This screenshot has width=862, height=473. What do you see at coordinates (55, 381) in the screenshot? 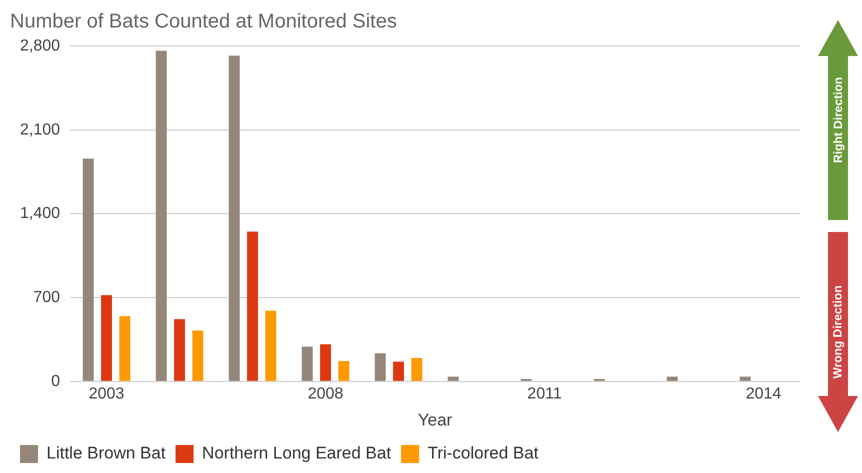
I see `y-tick-label: 0` at bounding box center [55, 381].